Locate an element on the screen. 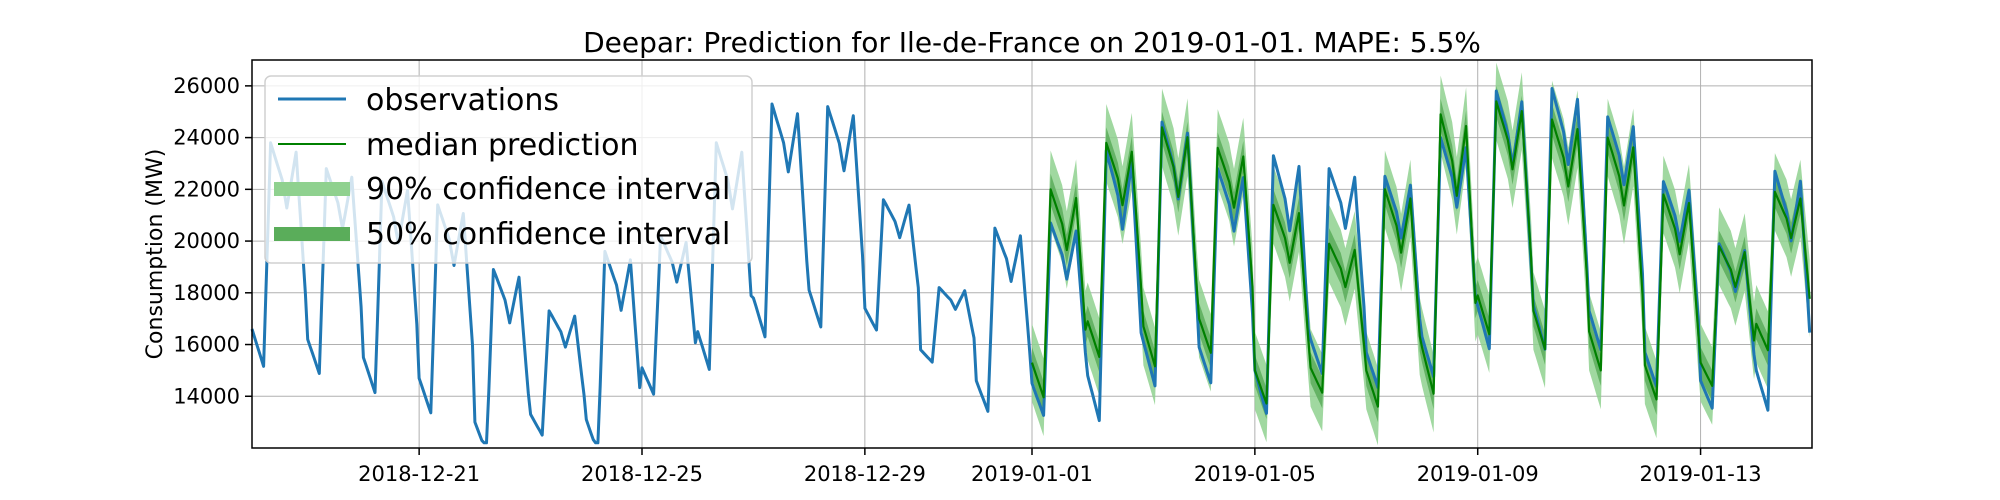 The image size is (2000, 500). legend-swatch-90ci is located at coordinates (312, 189).